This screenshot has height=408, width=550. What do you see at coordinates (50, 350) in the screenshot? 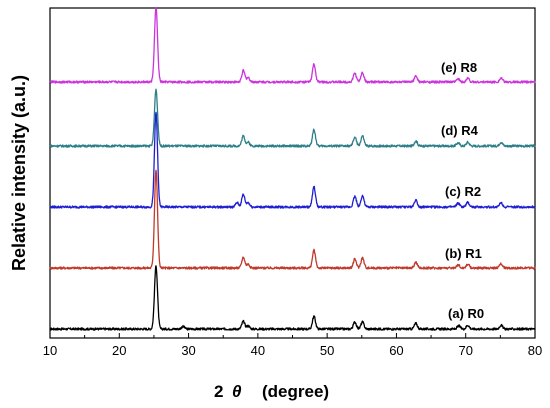
I see `x-tick-label-10: 10` at bounding box center [50, 350].